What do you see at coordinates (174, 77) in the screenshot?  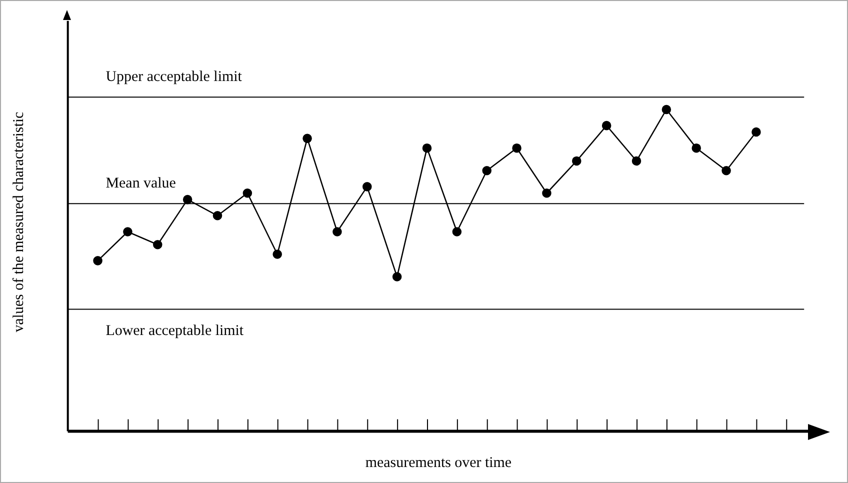 I see `ref-line-label: Upper acceptable limit` at bounding box center [174, 77].